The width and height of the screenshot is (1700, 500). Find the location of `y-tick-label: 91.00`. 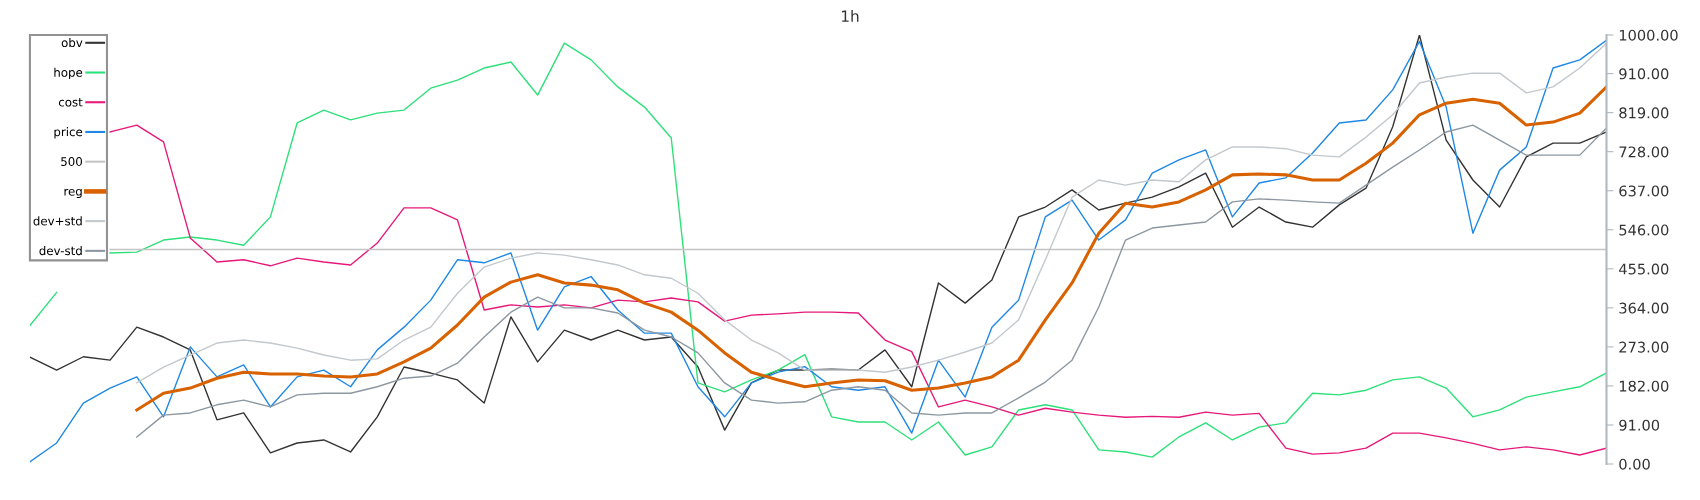

y-tick-label: 91.00 is located at coordinates (1639, 425).